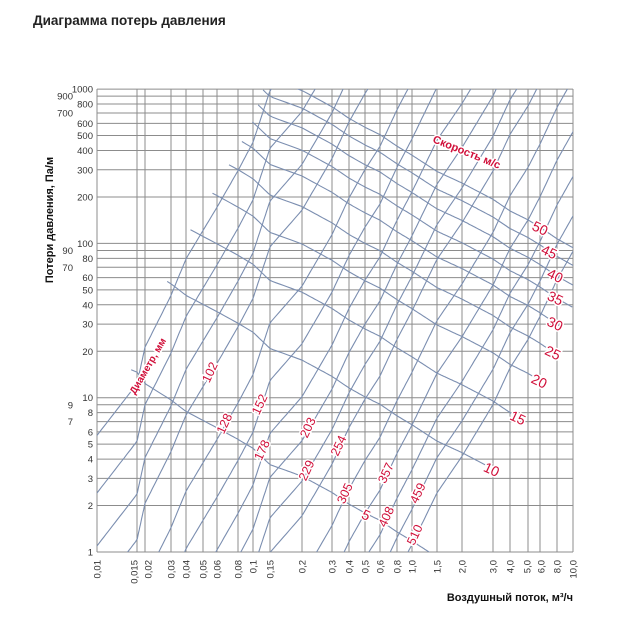  I want to click on x-tick-label: 0,3, so click(333, 566).